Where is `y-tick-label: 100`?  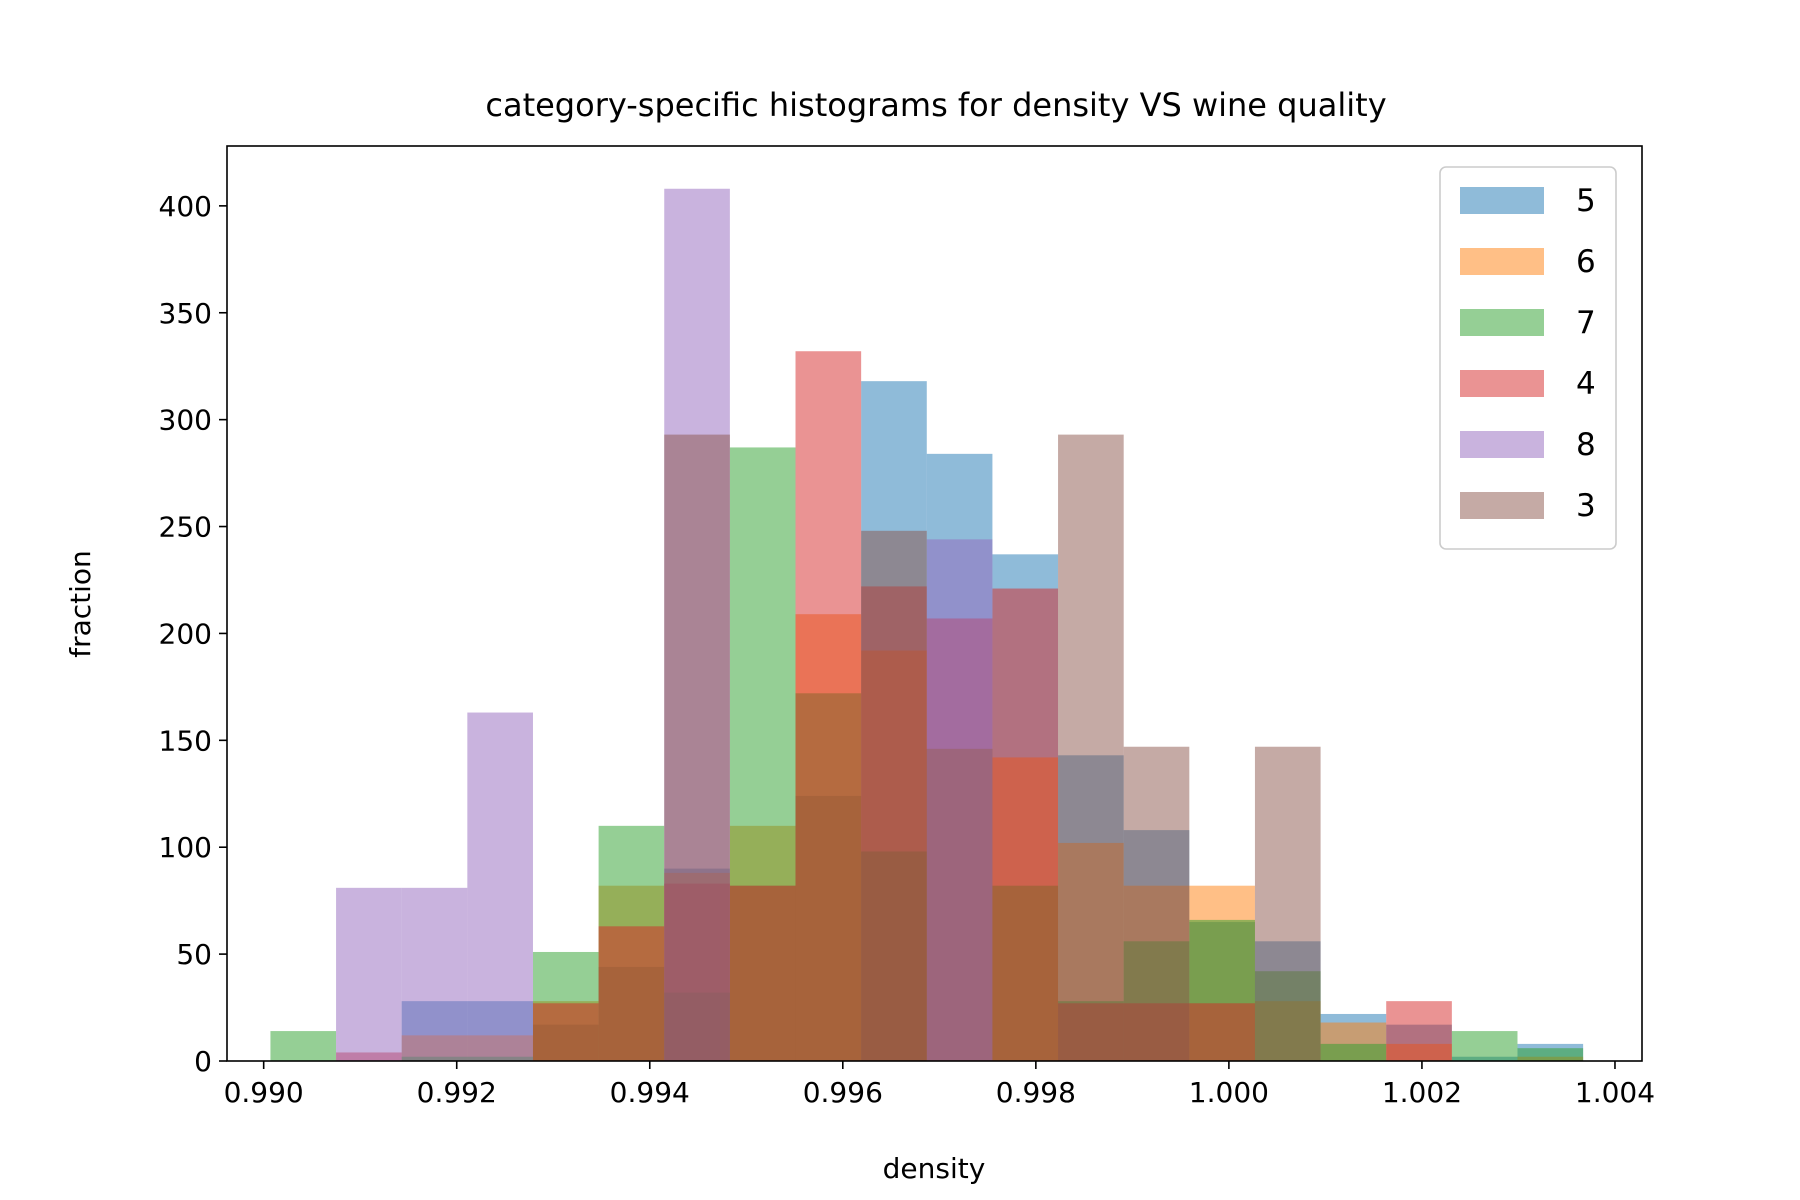 y-tick-label: 100 is located at coordinates (185, 847).